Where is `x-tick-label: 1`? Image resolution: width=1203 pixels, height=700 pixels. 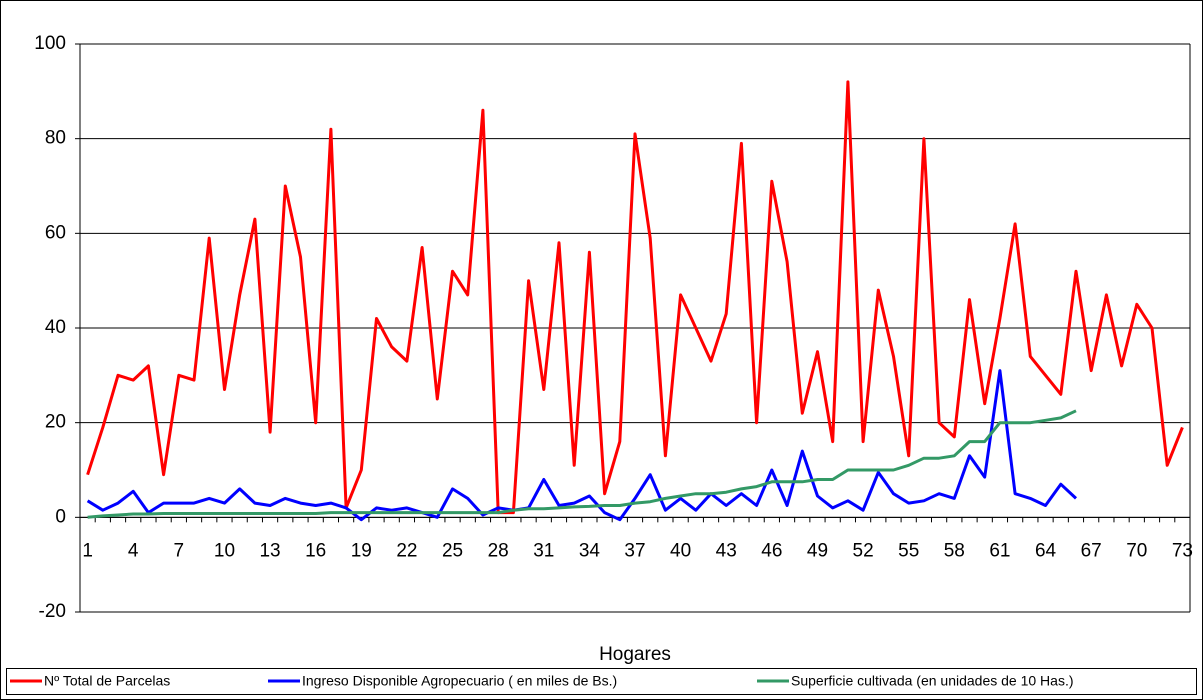
x-tick-label: 1 is located at coordinates (87, 550).